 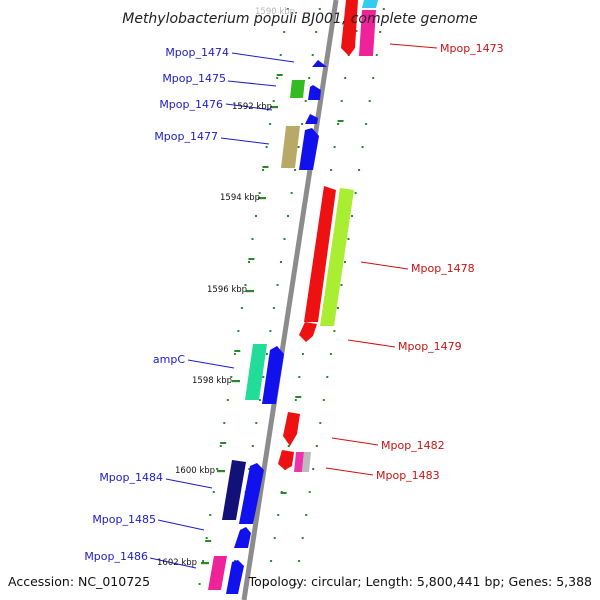 I want to click on accession-text: Accession: NC_010725, so click(x=79, y=581).